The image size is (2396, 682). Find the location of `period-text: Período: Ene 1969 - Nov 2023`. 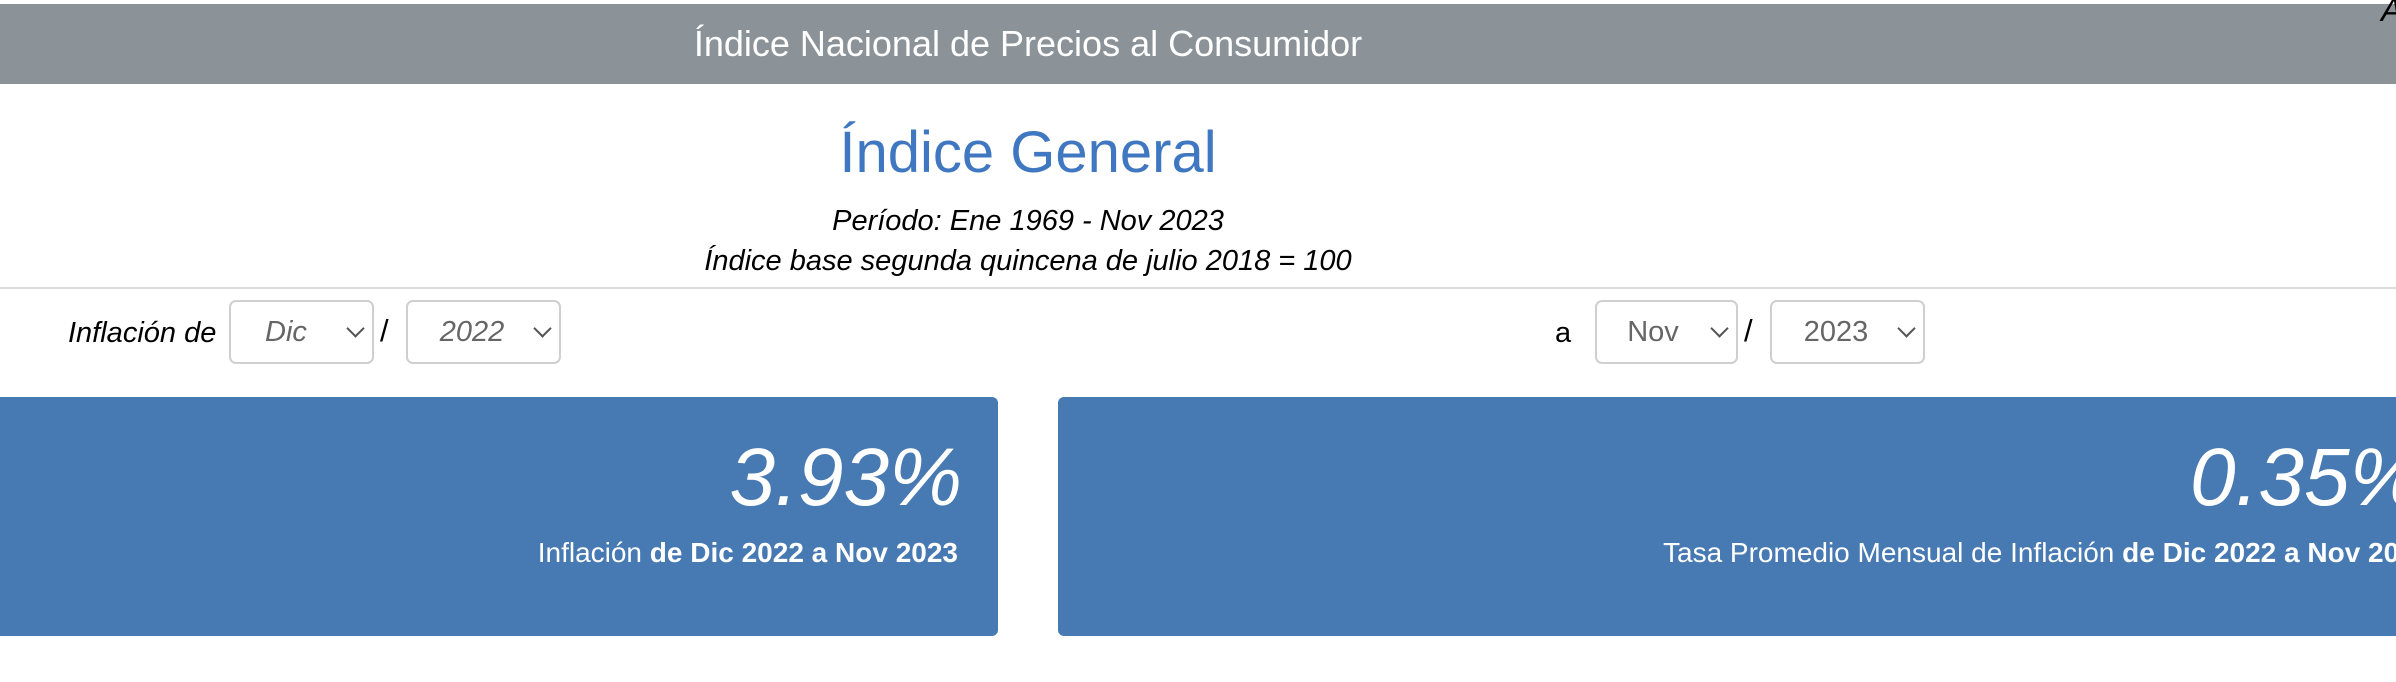

period-text: Período: Ene 1969 - Nov 2023 is located at coordinates (1028, 221).